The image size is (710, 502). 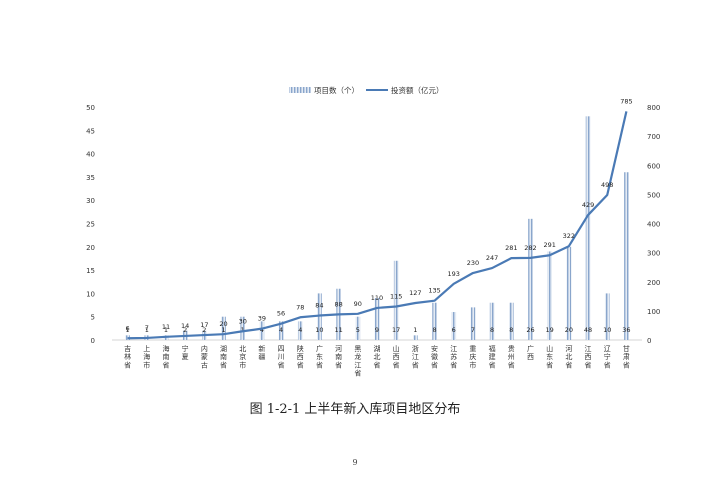 What do you see at coordinates (454, 330) in the screenshot?
I see `bar-data-label: 6` at bounding box center [454, 330].